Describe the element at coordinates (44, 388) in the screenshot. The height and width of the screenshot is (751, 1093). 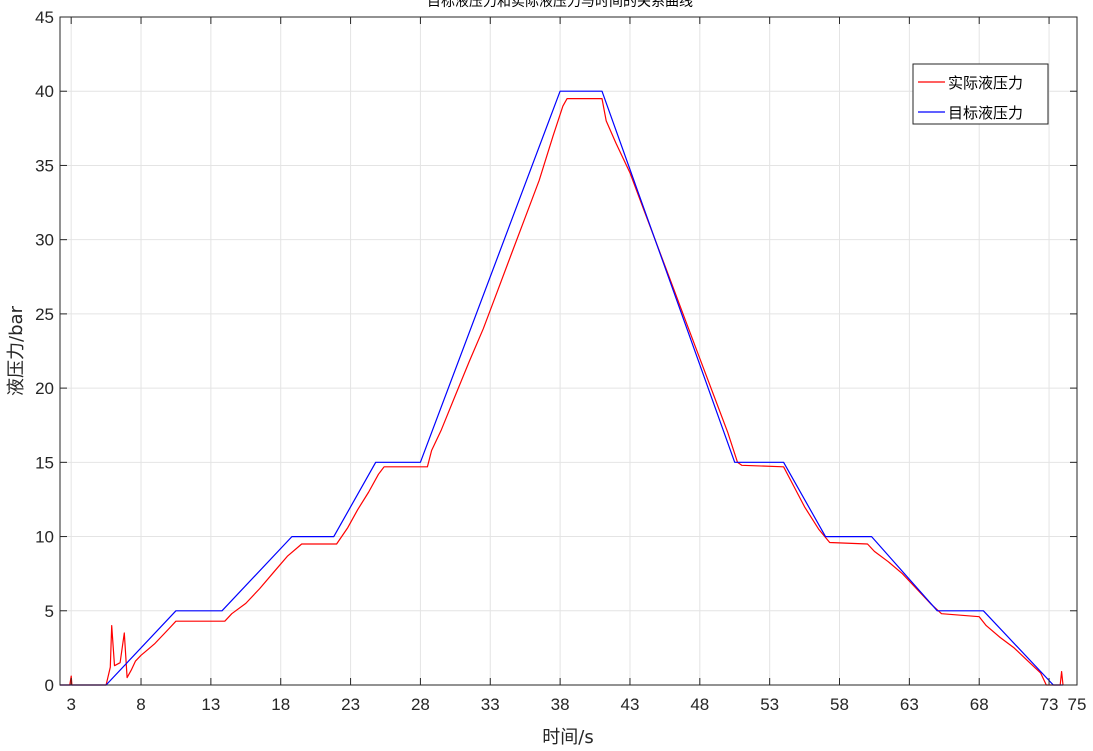
I see `y-tick-label: 20` at that location.